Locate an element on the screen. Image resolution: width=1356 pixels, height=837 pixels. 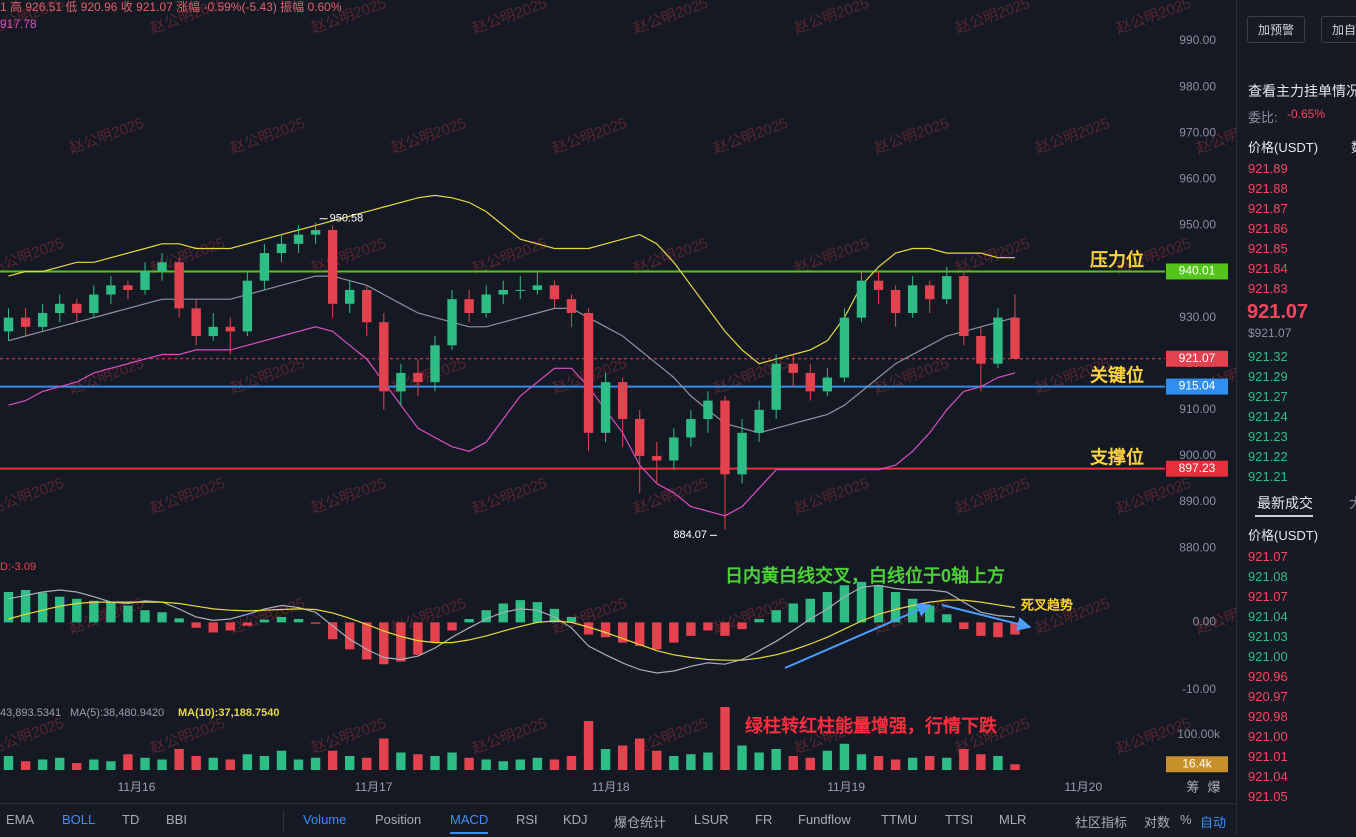
separator is located at coordinates (283, 821).